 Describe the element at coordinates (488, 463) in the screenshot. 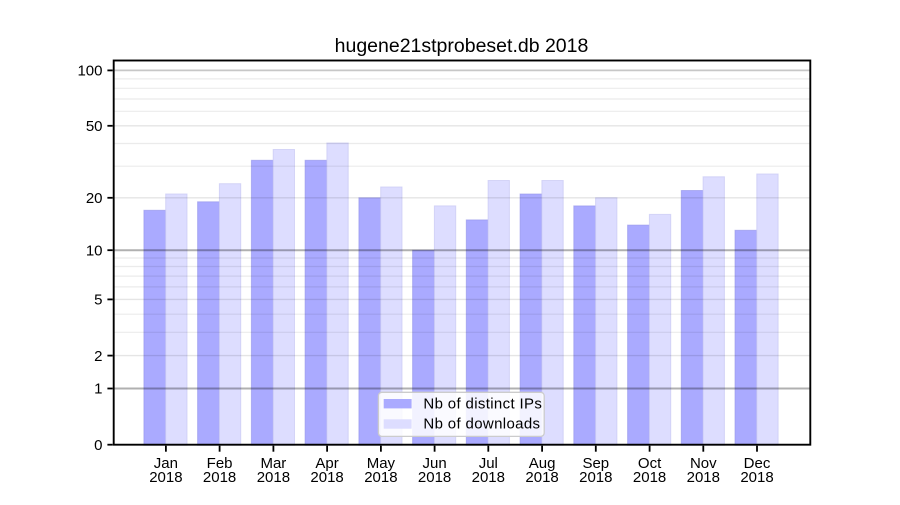

I see `svg-text: Jul` at that location.